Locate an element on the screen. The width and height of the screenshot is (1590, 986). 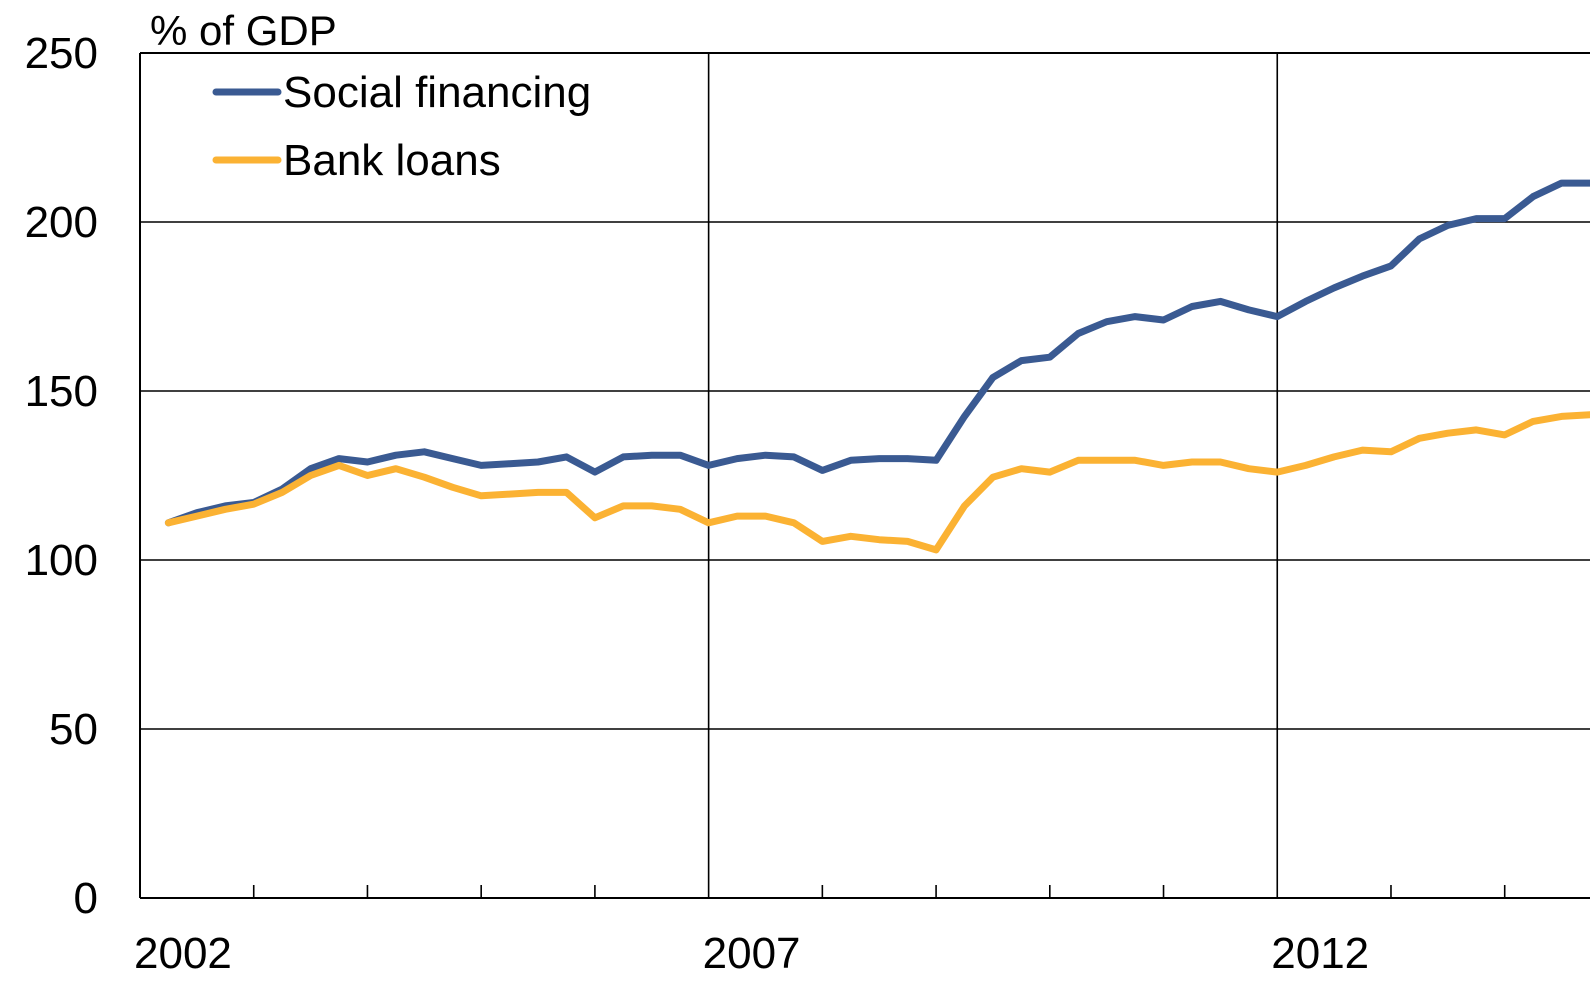
series-line-bank-loans is located at coordinates (877, 482).